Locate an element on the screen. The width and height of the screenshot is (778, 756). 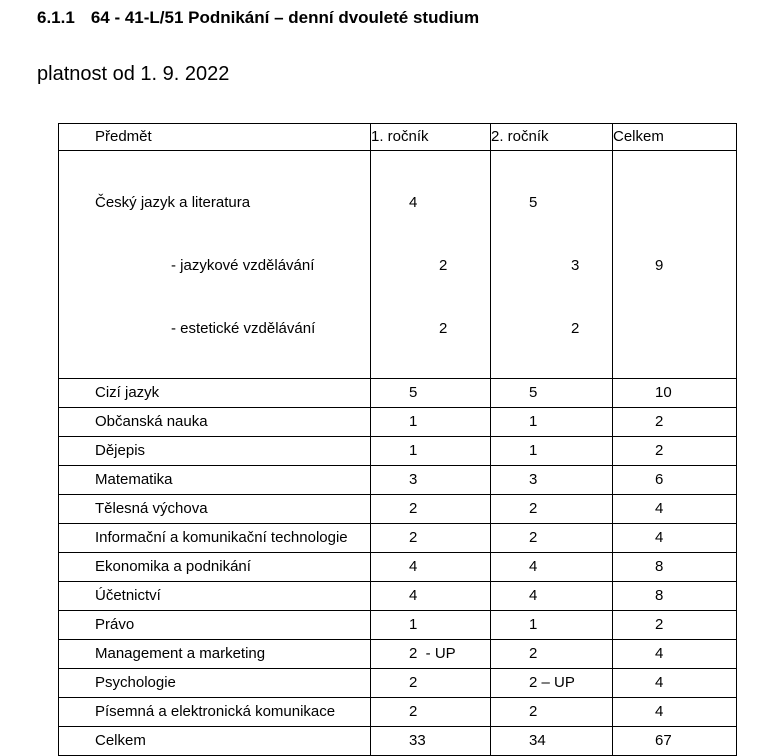
year1-cell: 4 2 2 is located at coordinates (430, 264).